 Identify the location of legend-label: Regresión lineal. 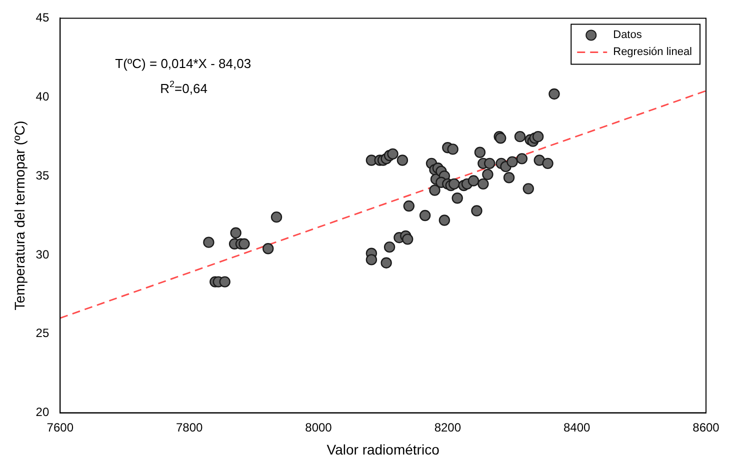
(652, 52).